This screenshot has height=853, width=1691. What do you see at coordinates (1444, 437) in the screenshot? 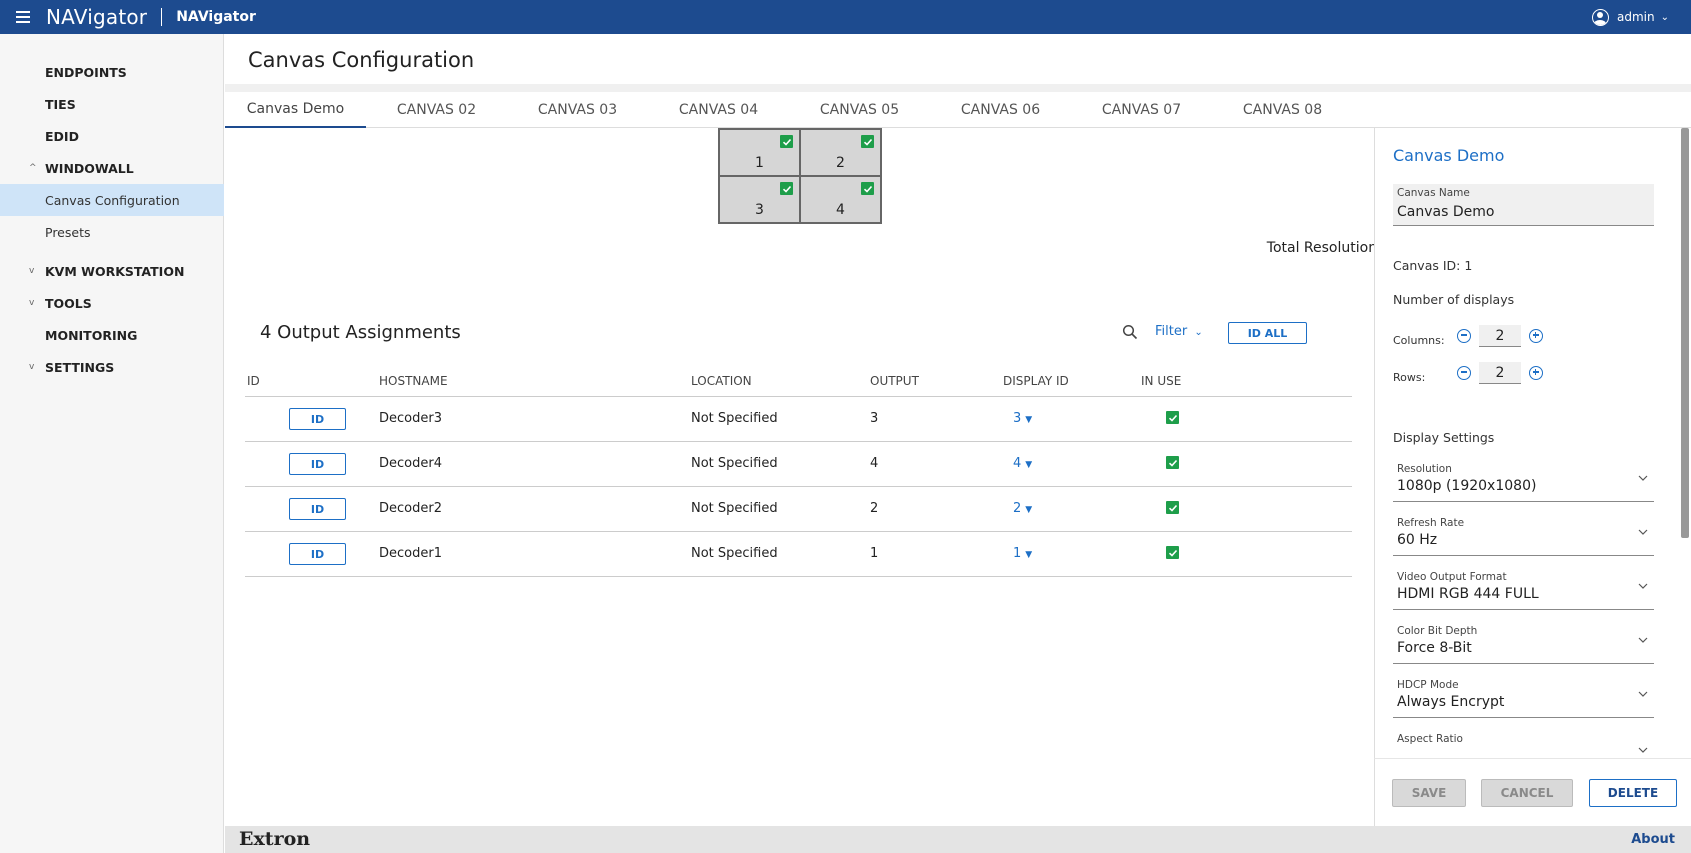
I see `display-settings-label: Display Settings` at bounding box center [1444, 437].